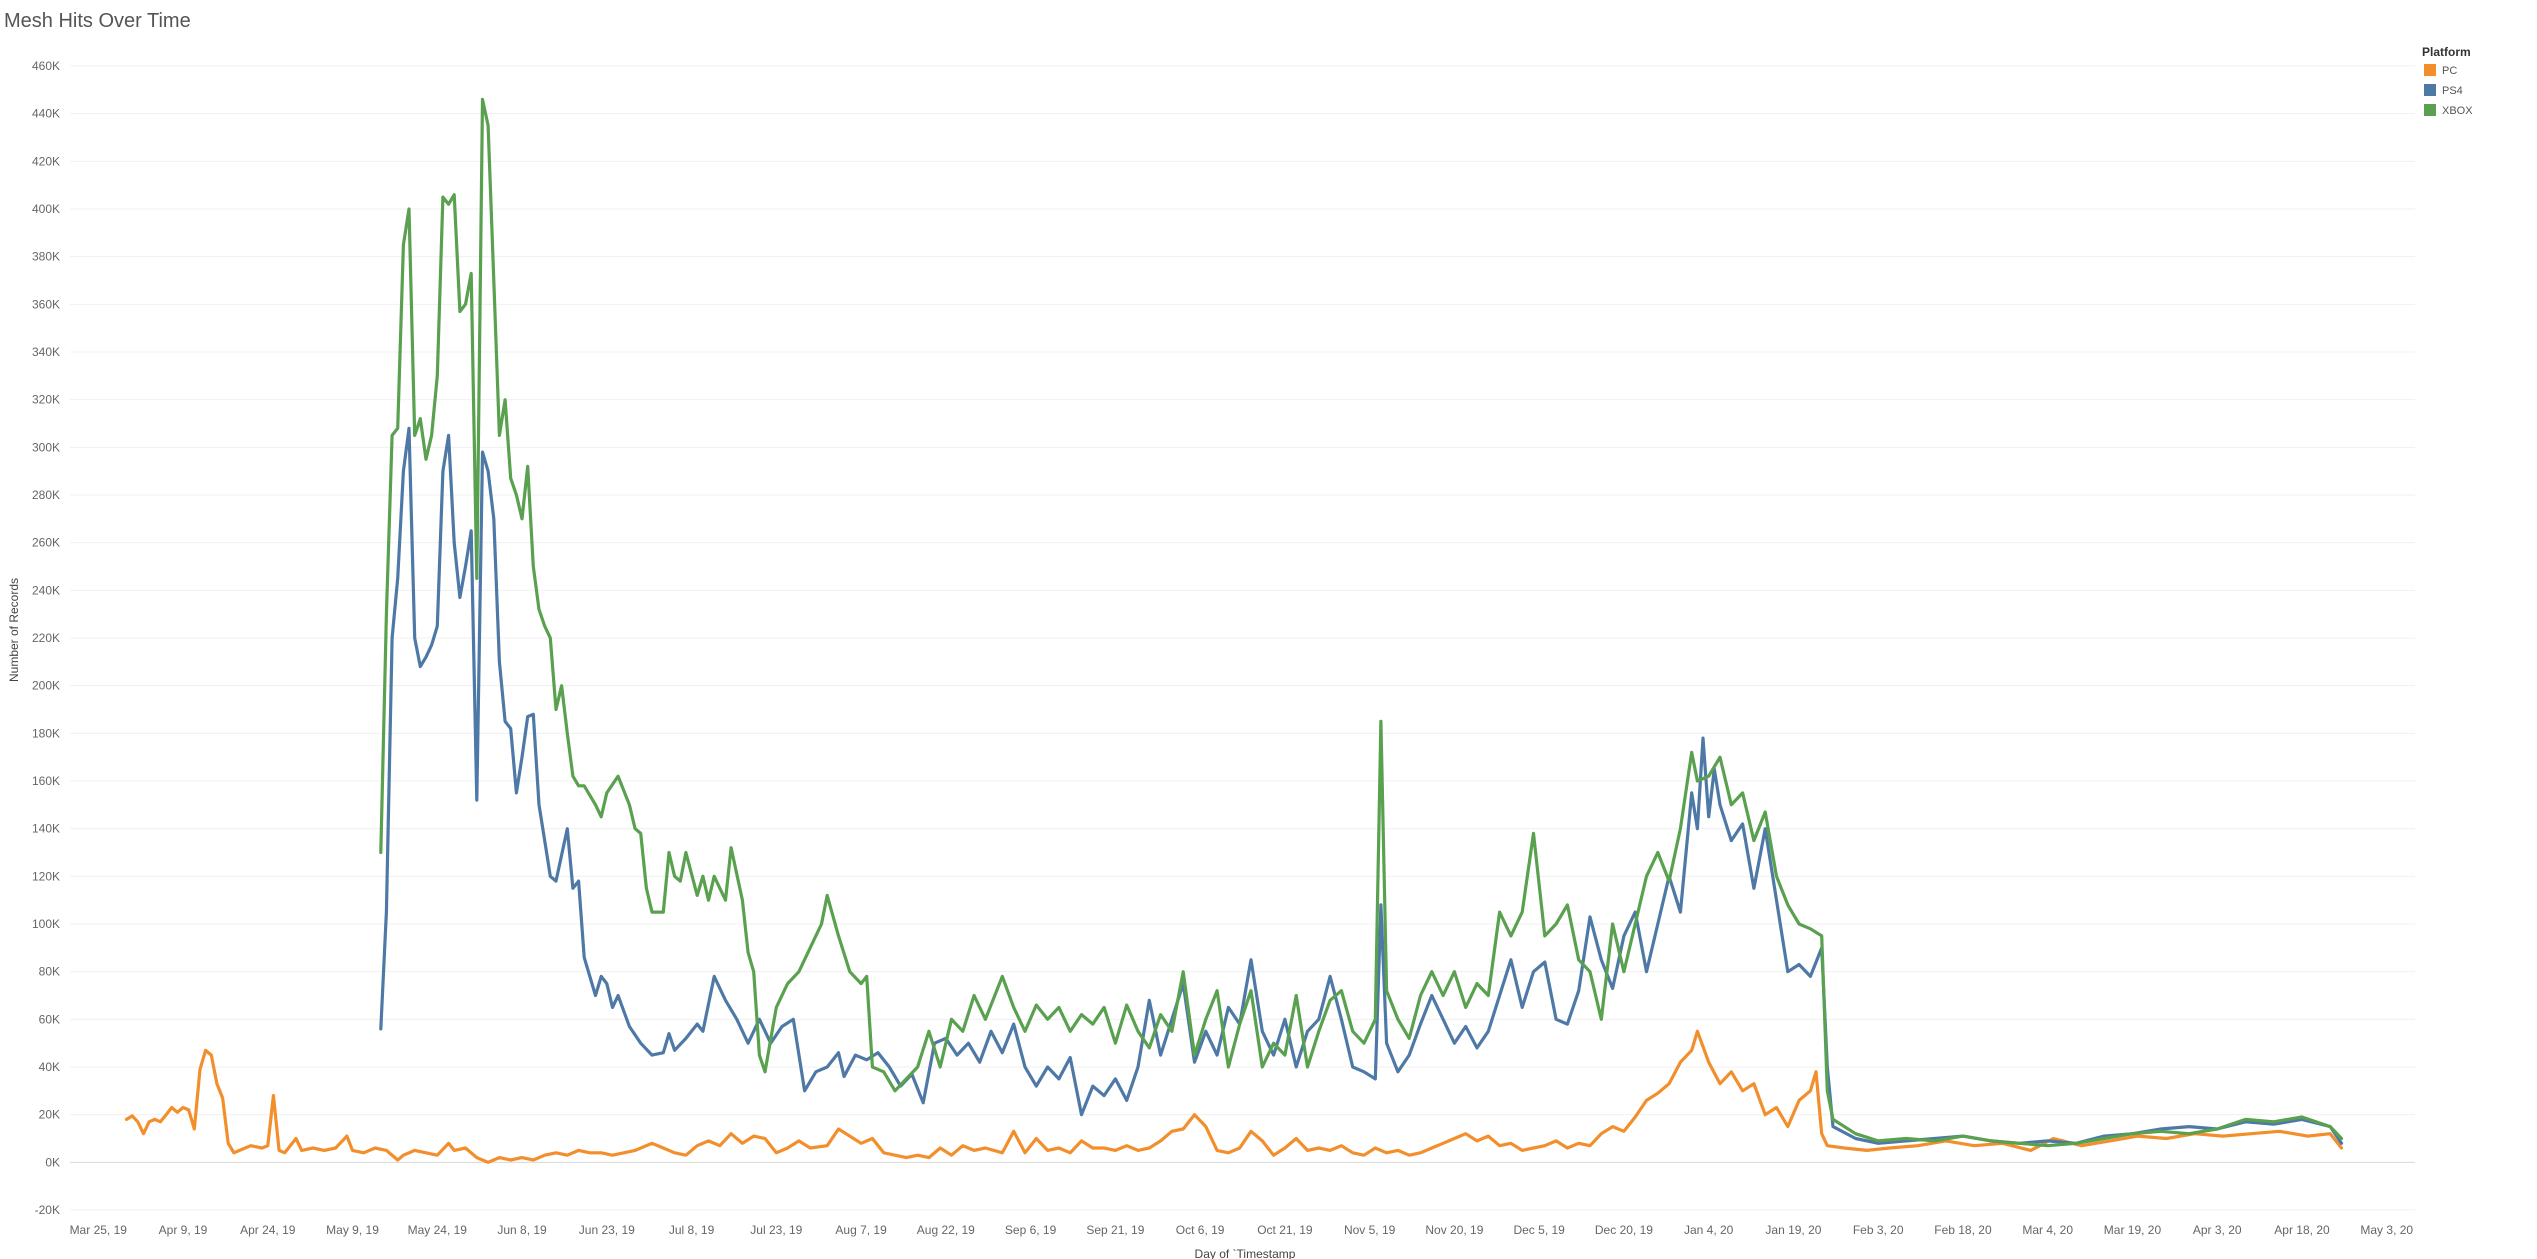  Describe the element at coordinates (1454, 1230) in the screenshot. I see `x-tick-label: Nov 20, 19` at that location.